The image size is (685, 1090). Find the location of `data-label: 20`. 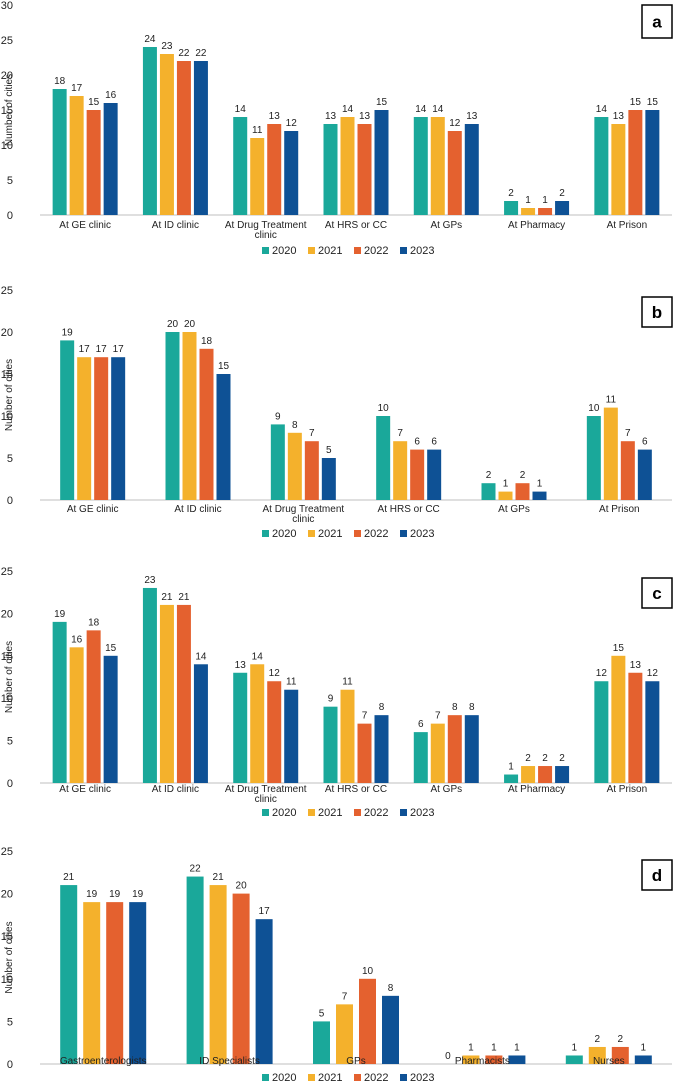

data-label: 20 is located at coordinates (173, 324).